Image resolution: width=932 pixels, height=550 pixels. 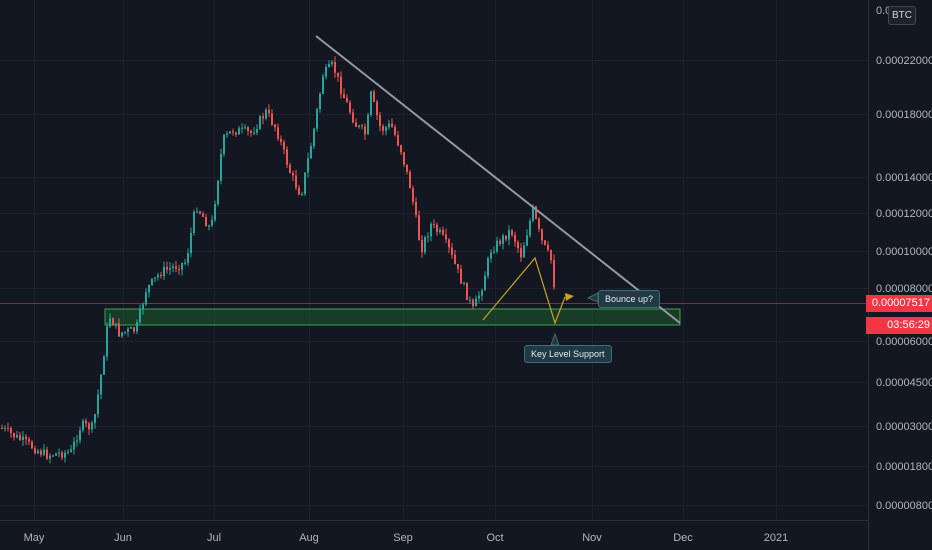 What do you see at coordinates (904, 252) in the screenshot?
I see `y-tick-label: 0.00010000` at bounding box center [904, 252].